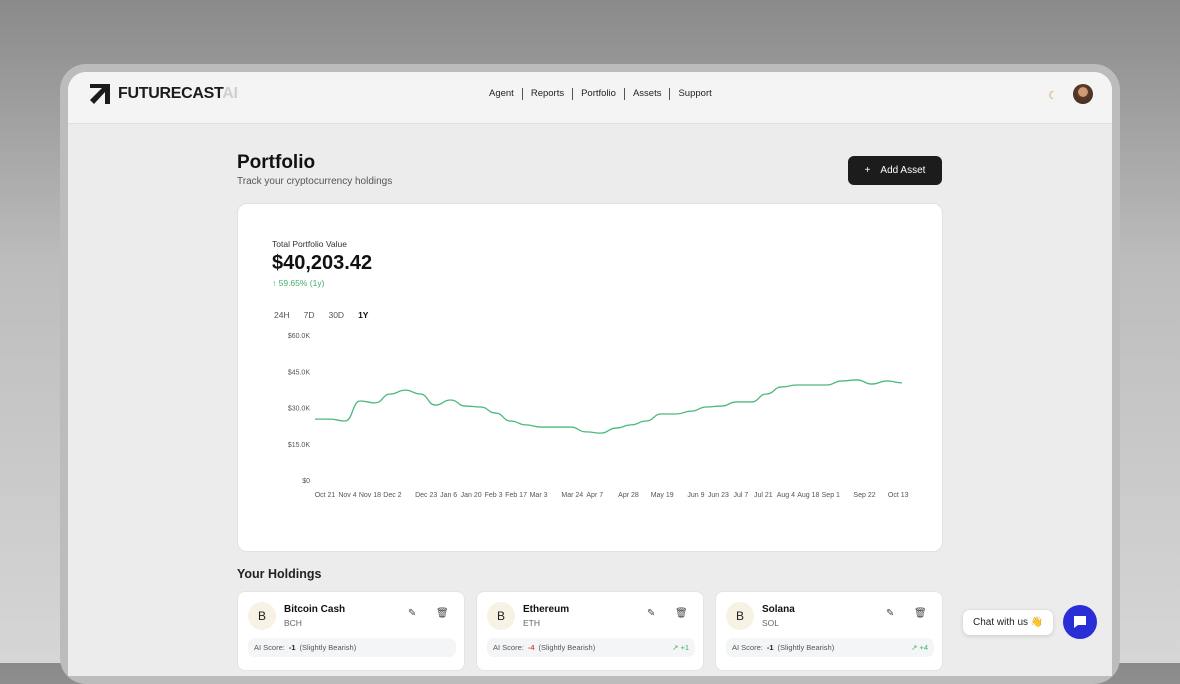 The width and height of the screenshot is (1180, 684). What do you see at coordinates (771, 623) in the screenshot?
I see `coin-symbol: SOL` at bounding box center [771, 623].